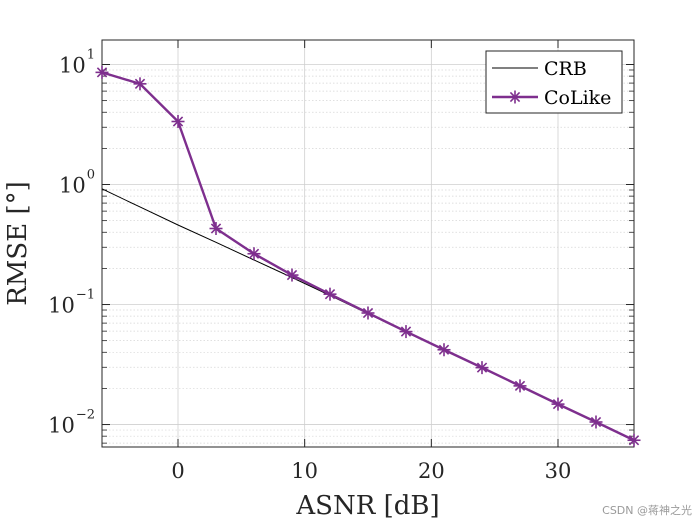 Image resolution: width=700 pixels, height=525 pixels. I want to click on legend-label-colike: CoLike, so click(577, 98).